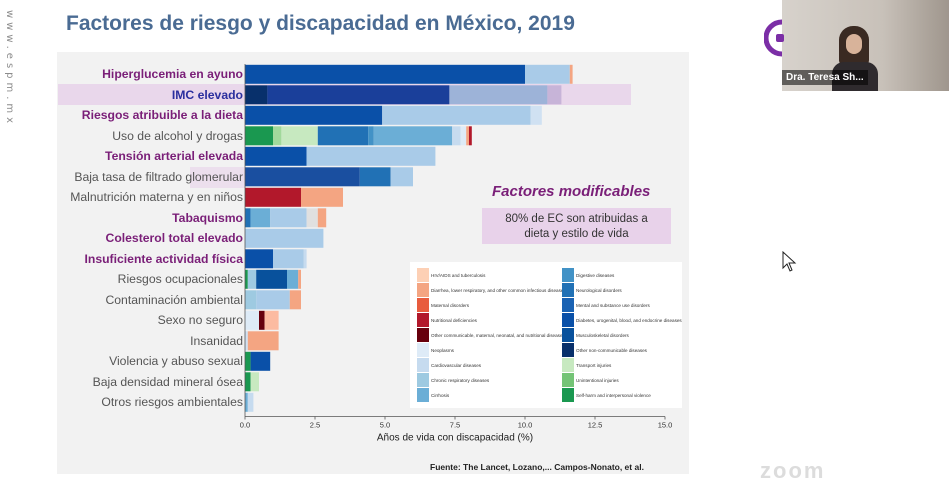  What do you see at coordinates (200, 320) in the screenshot?
I see `category-label: Sexo no seguro` at bounding box center [200, 320].